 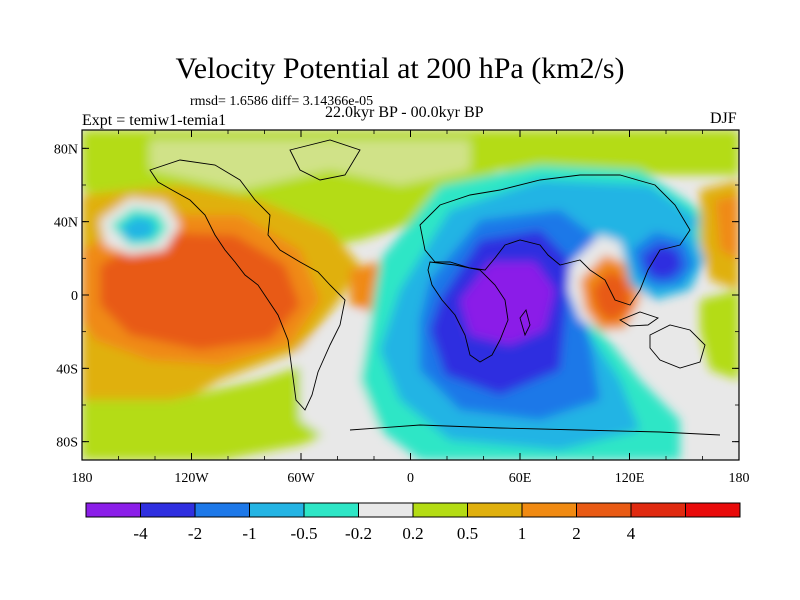 I want to click on season-label: DJF, so click(x=723, y=118).